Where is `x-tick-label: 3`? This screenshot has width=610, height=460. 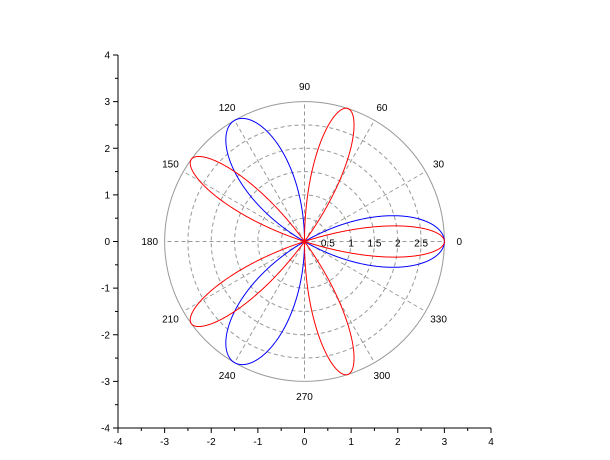
x-tick-label: 3 is located at coordinates (445, 442).